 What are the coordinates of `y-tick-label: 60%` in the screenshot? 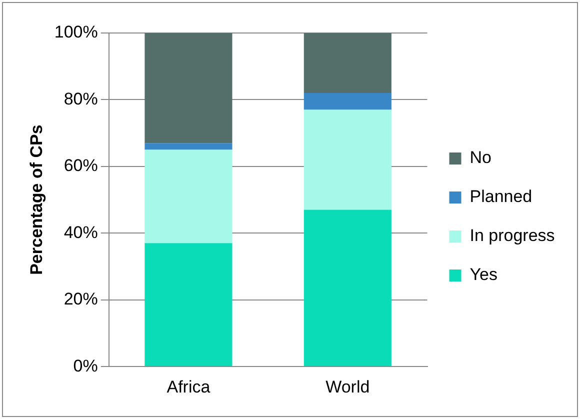 It's located at (81, 166).